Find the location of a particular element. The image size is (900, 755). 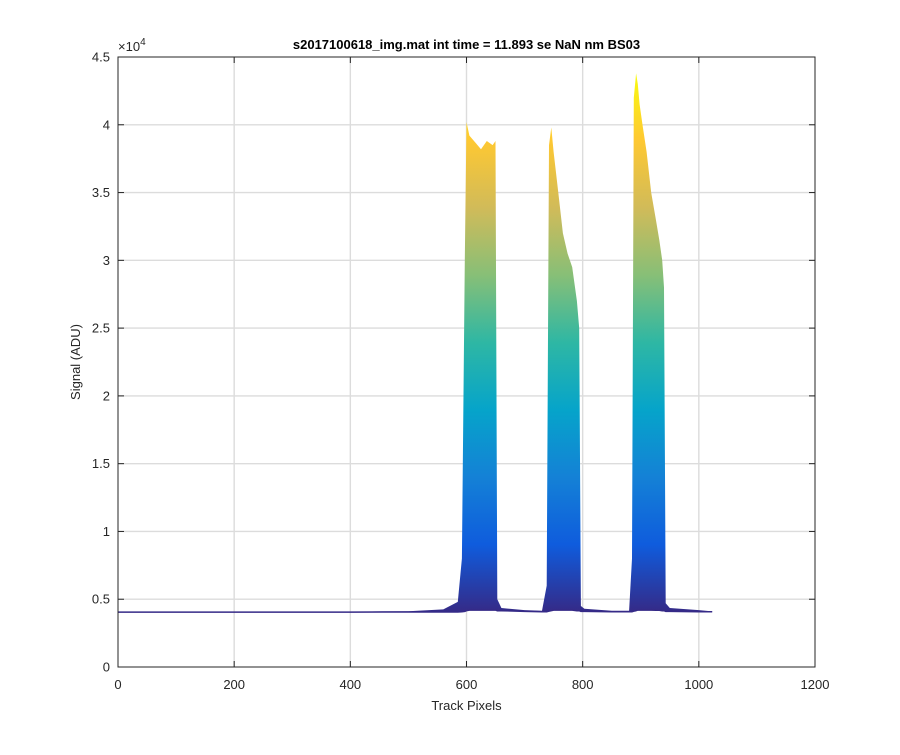

x-tick-label: 600 is located at coordinates (467, 684).